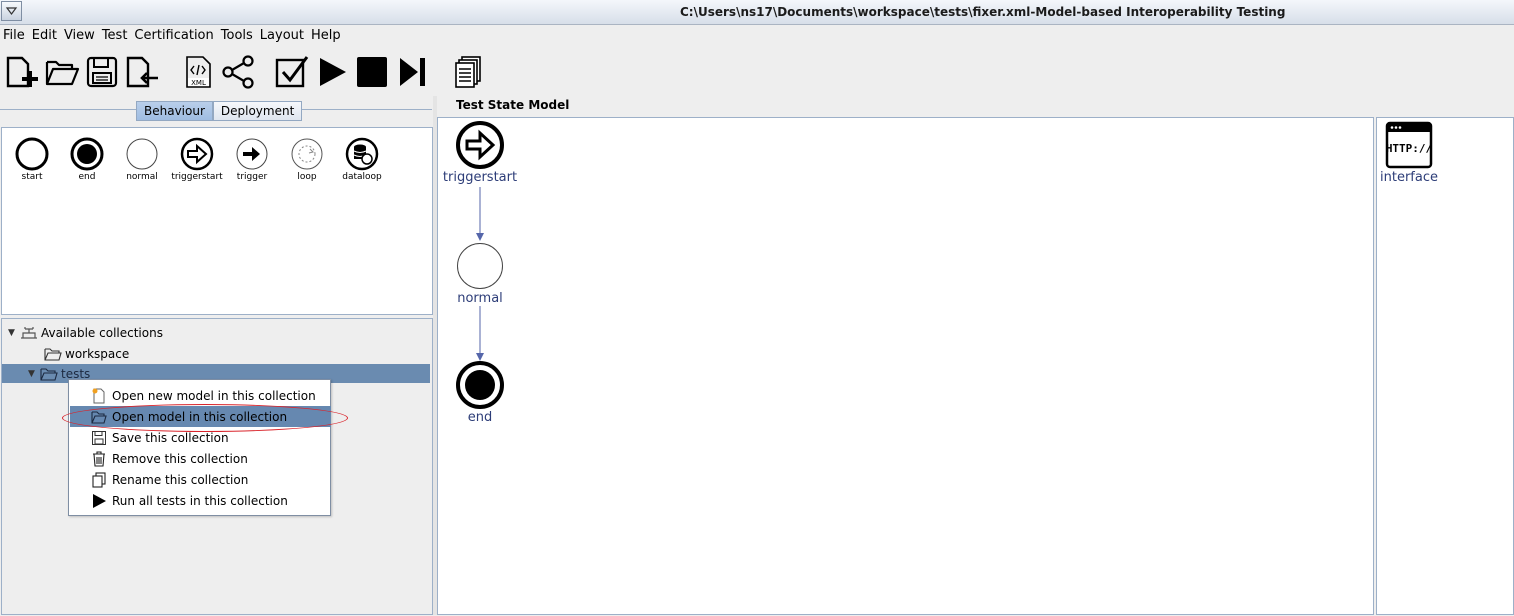 The image size is (1514, 616). Describe the element at coordinates (198, 83) in the screenshot. I see `xml-icon-label: XML` at that location.